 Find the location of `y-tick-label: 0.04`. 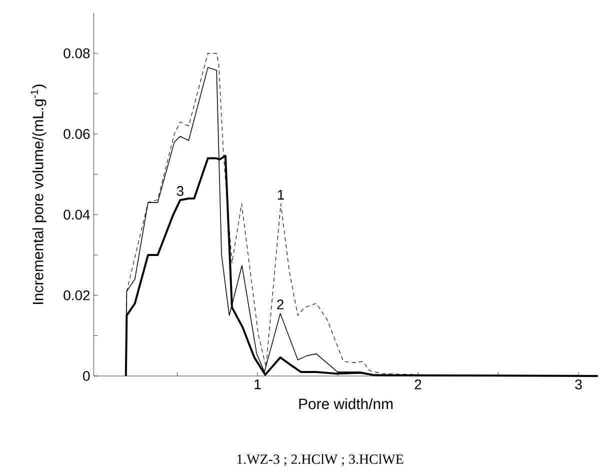

y-tick-label: 0.04 is located at coordinates (77, 215).